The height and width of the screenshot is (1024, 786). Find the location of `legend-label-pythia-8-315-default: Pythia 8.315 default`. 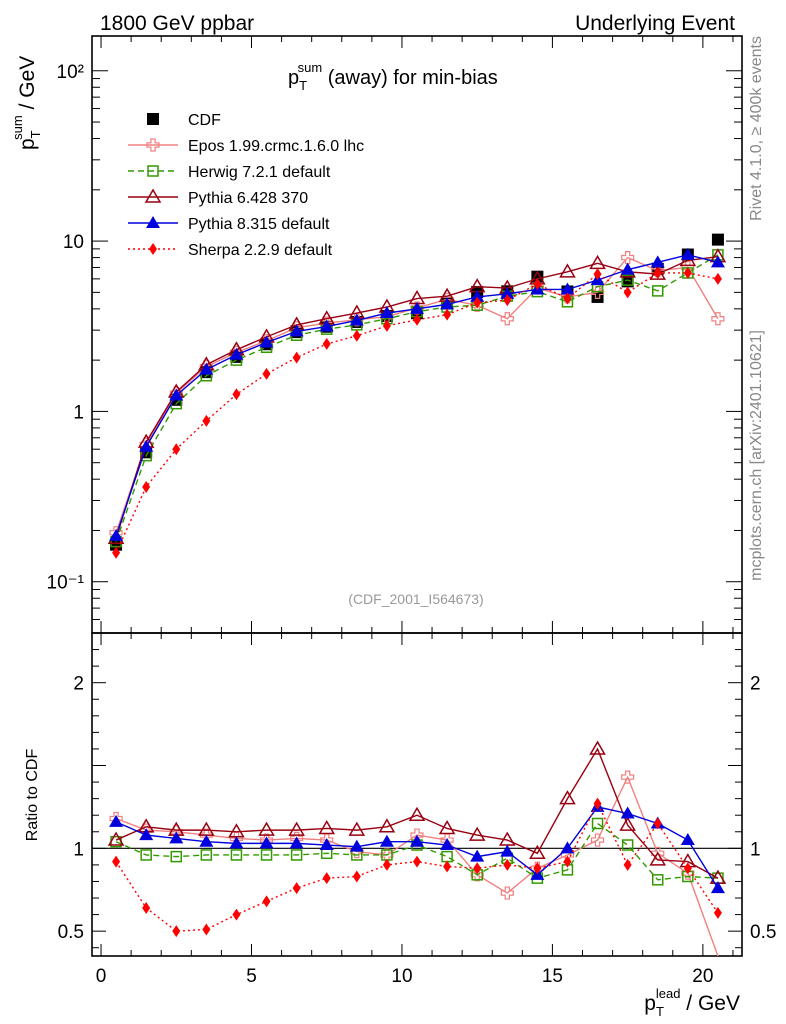

legend-label-pythia-8-315-default: Pythia 8.315 default is located at coordinates (259, 224).